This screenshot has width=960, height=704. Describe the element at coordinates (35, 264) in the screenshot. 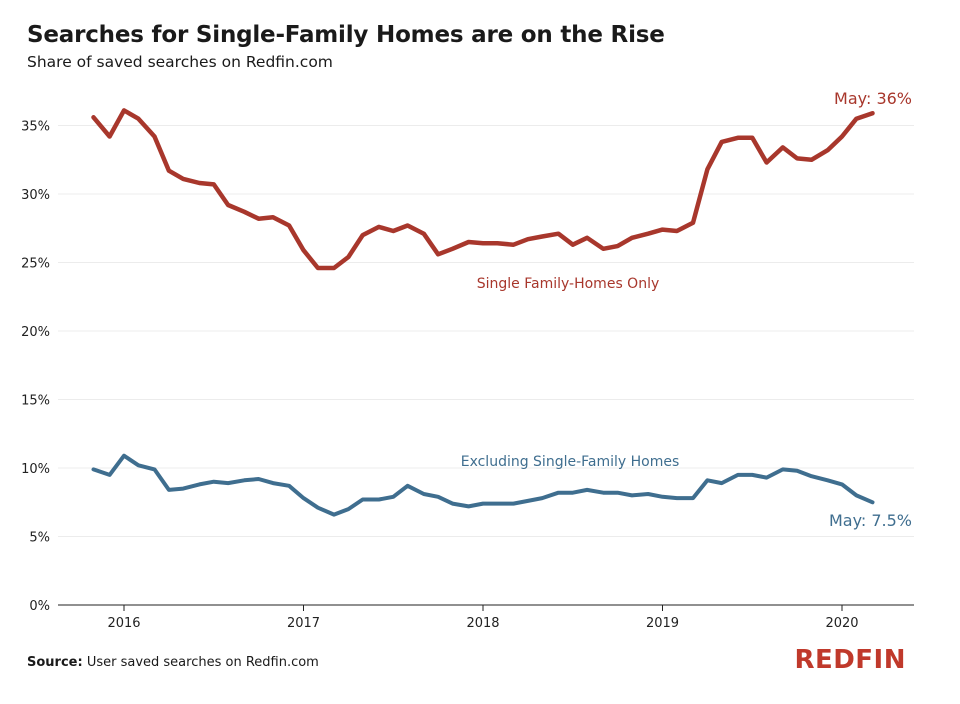

I see `y-tick-label: 25%` at that location.